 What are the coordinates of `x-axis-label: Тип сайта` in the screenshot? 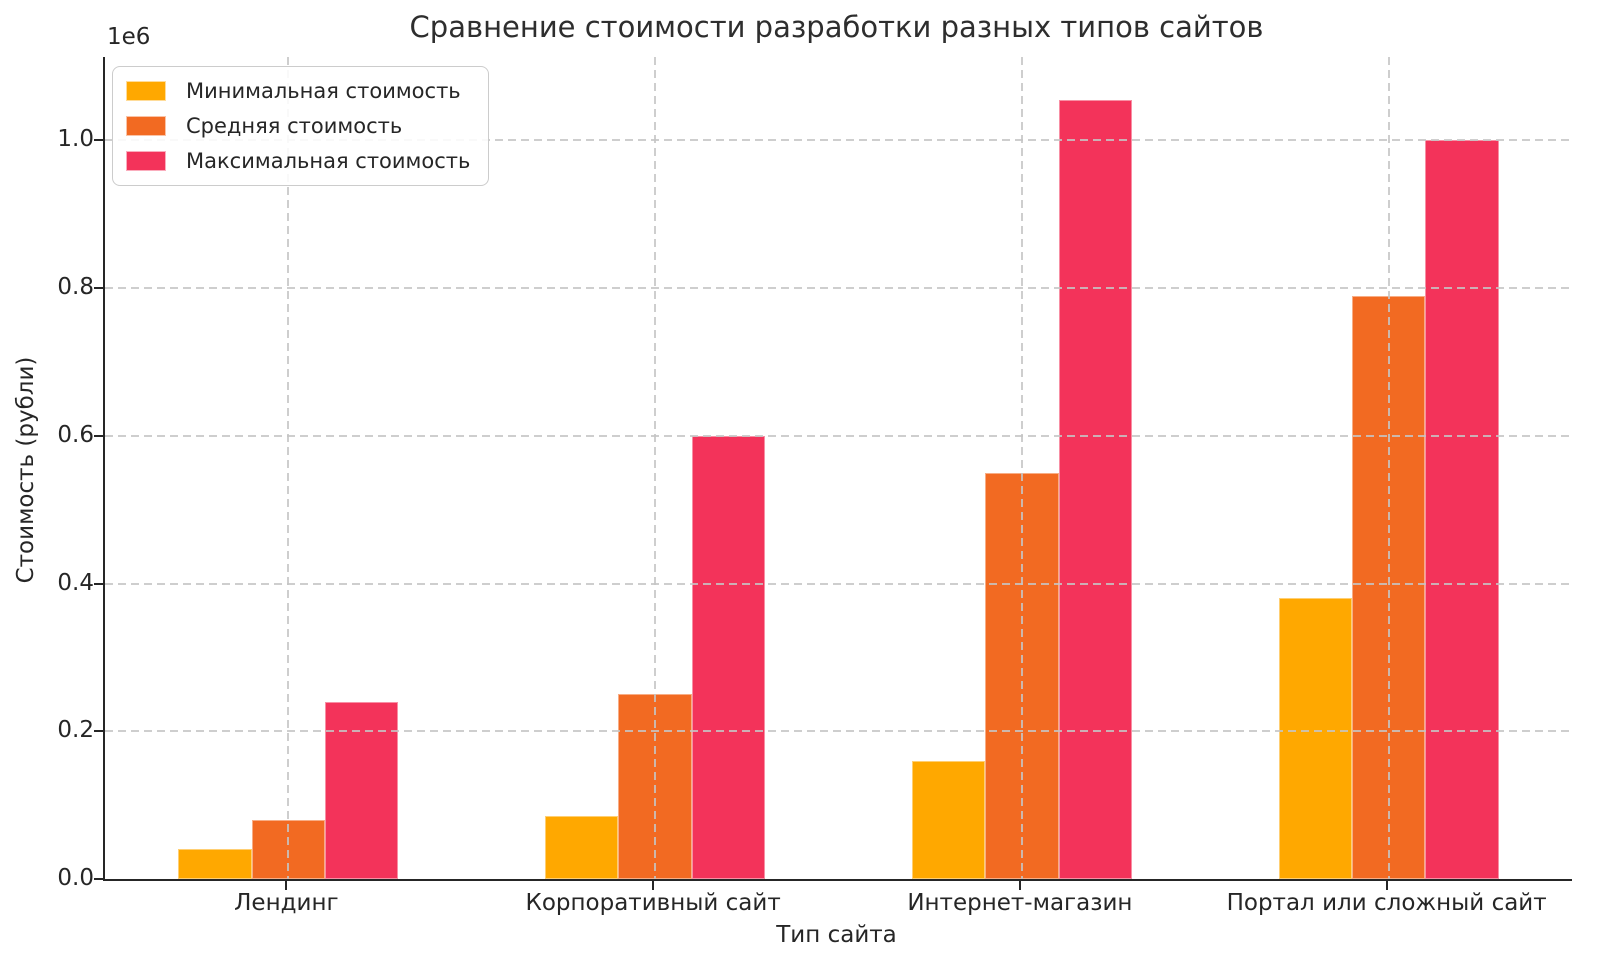 It's located at (836, 935).